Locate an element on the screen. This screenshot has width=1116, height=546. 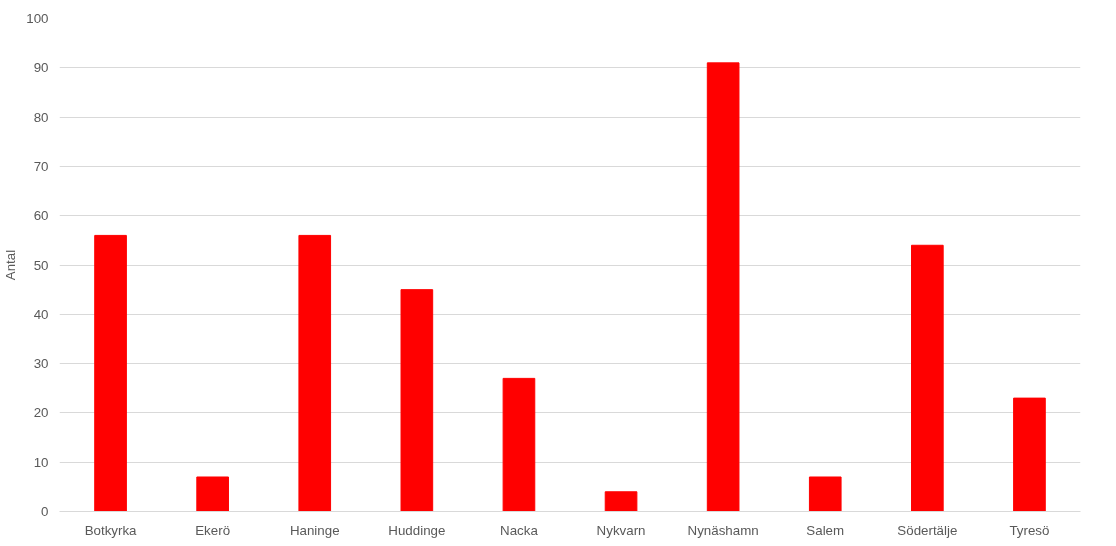
y-tick-label: 10 is located at coordinates (41, 462).